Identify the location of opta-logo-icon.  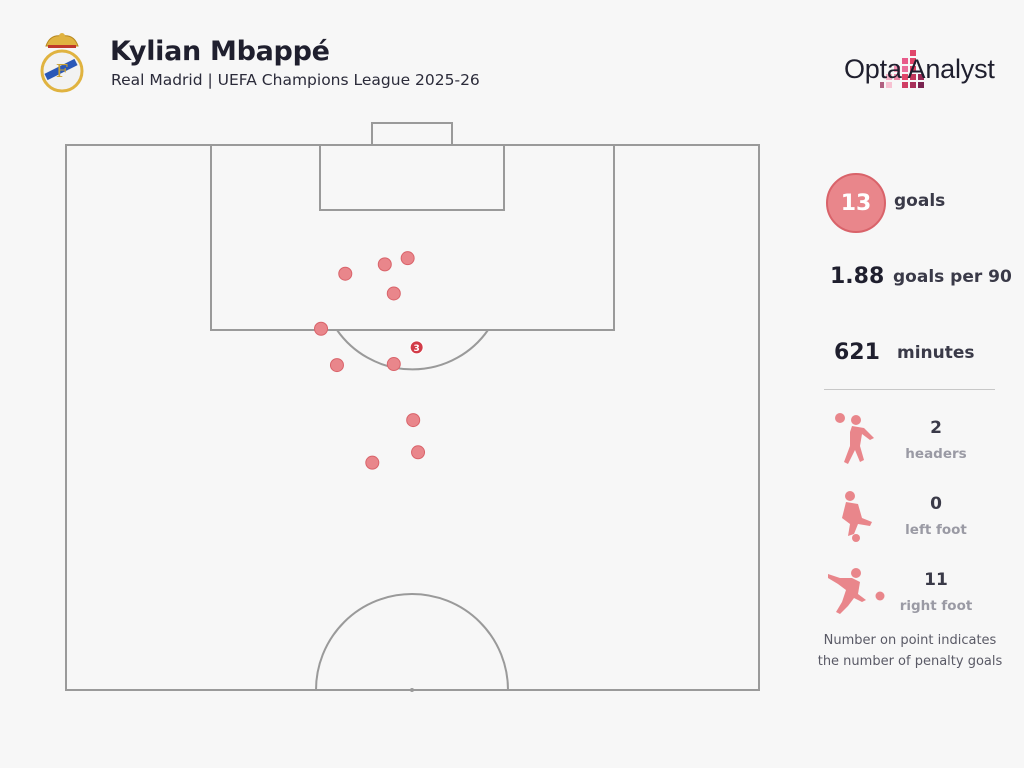
(902, 69).